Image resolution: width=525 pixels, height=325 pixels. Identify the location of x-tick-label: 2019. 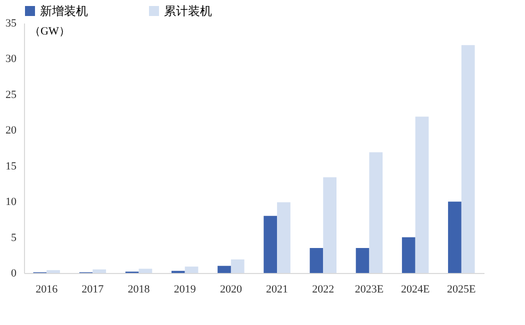
(185, 290).